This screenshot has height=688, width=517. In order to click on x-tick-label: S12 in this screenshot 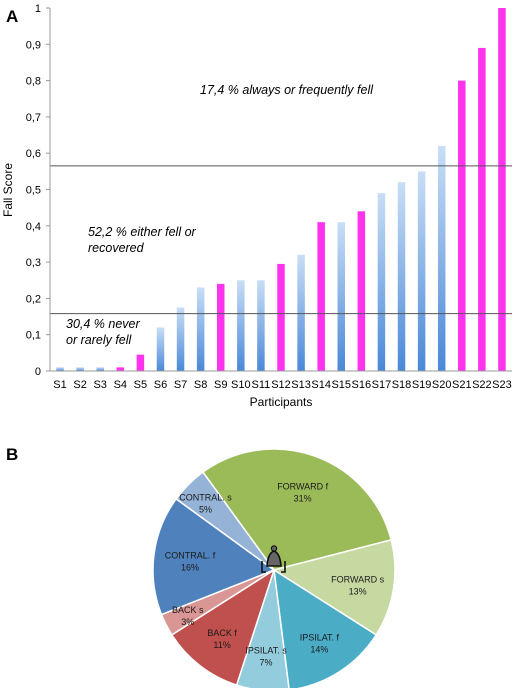, I will do `click(281, 385)`.